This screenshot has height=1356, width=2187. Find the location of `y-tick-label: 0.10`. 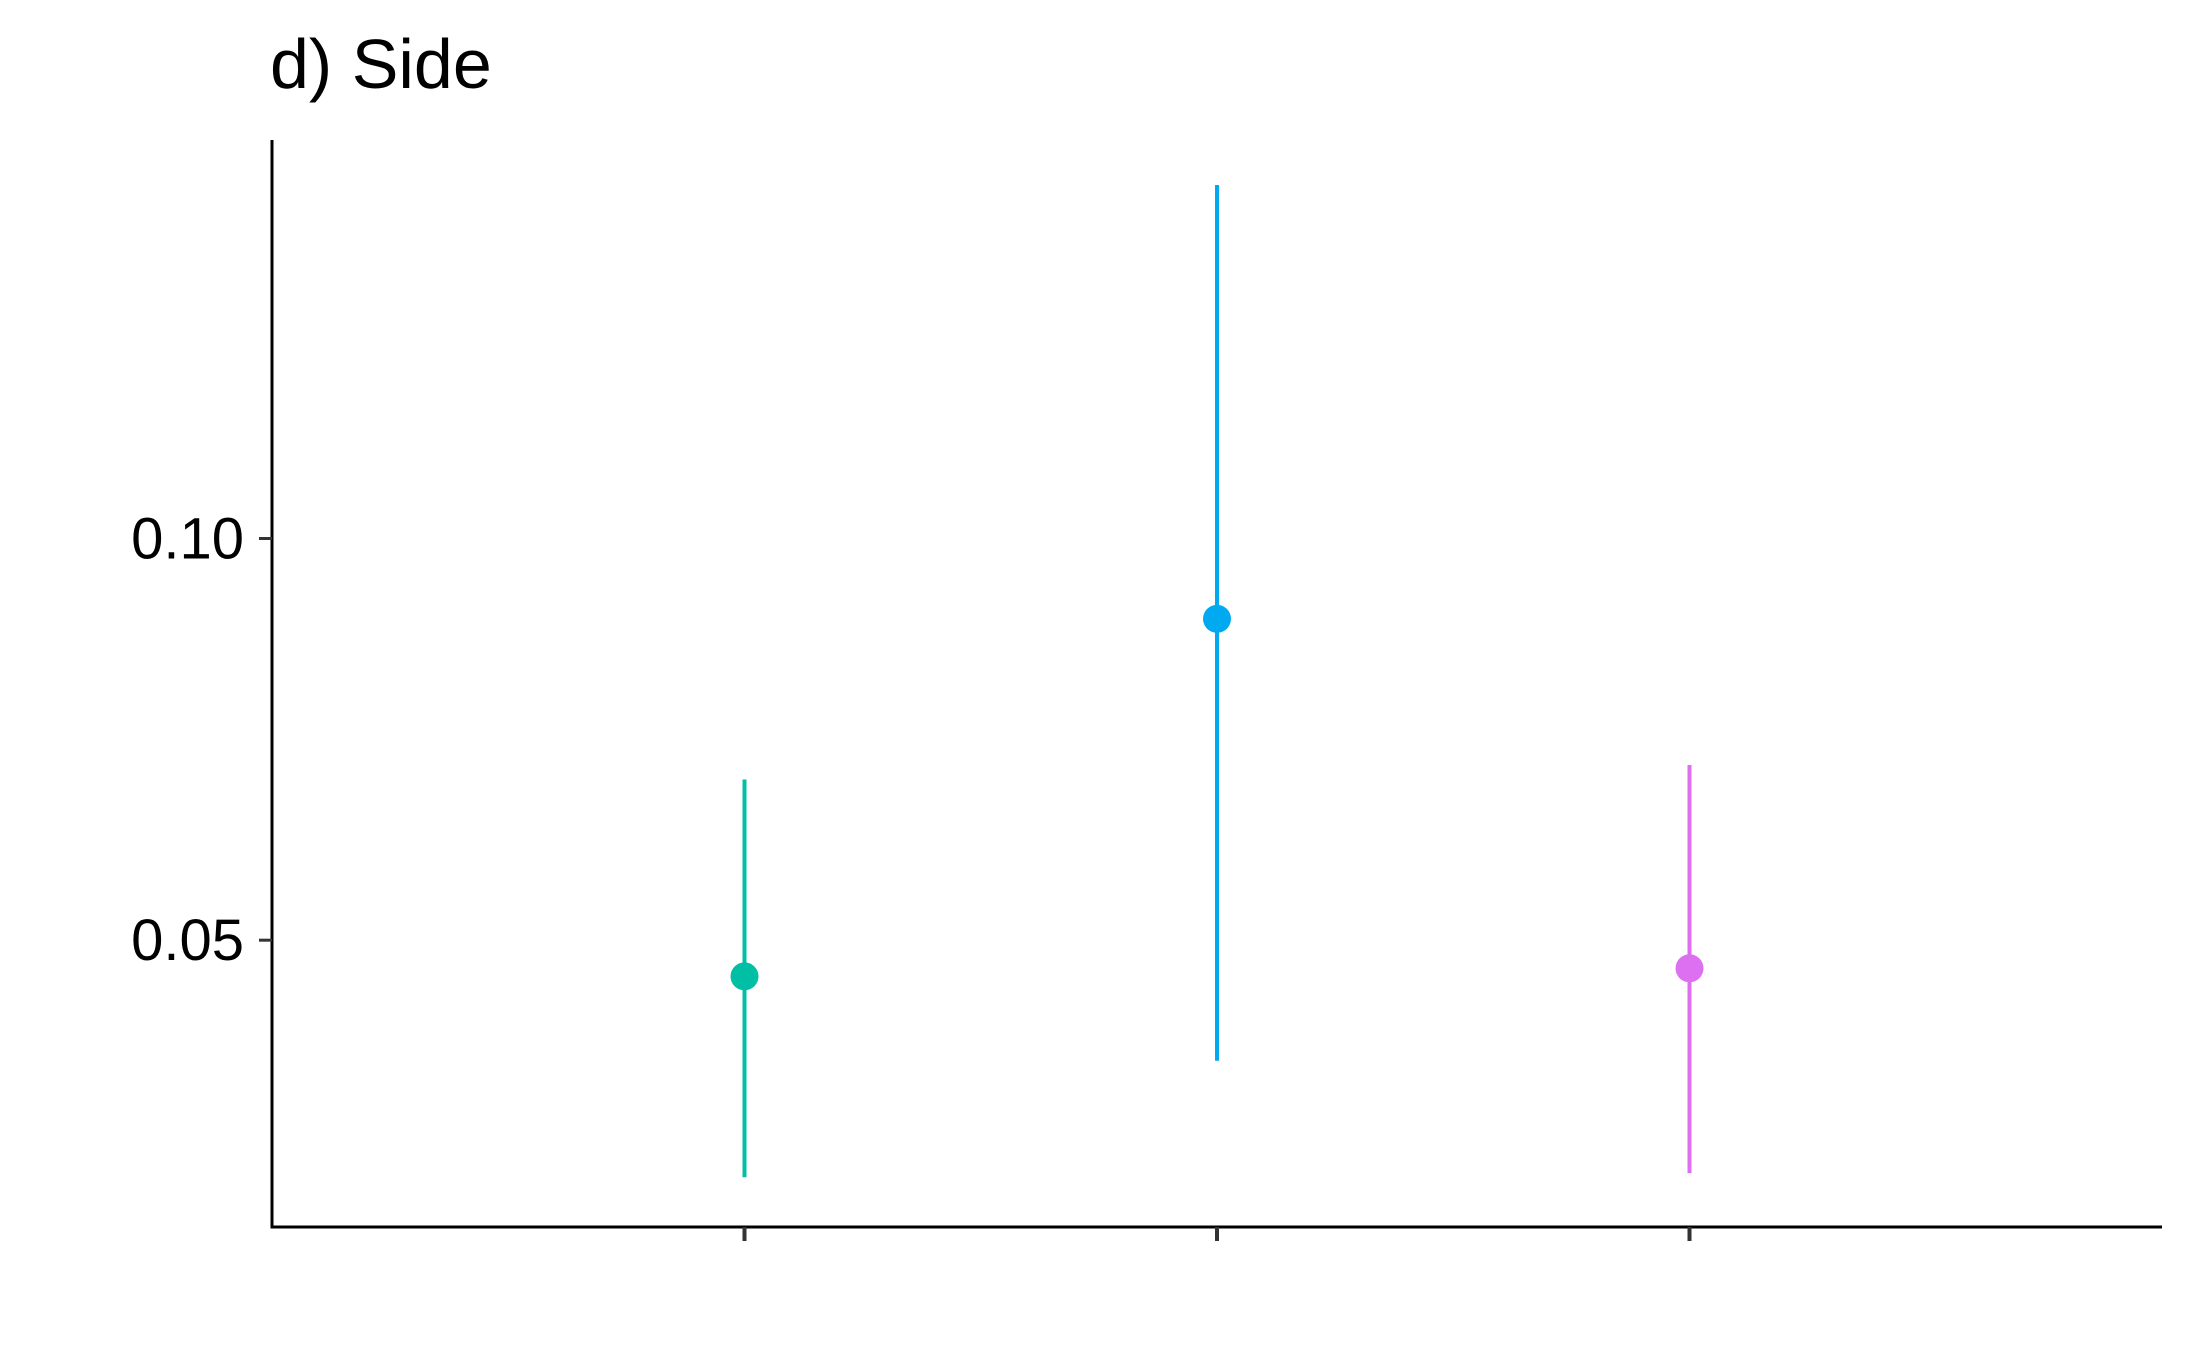

y-tick-label: 0.10 is located at coordinates (187, 538).